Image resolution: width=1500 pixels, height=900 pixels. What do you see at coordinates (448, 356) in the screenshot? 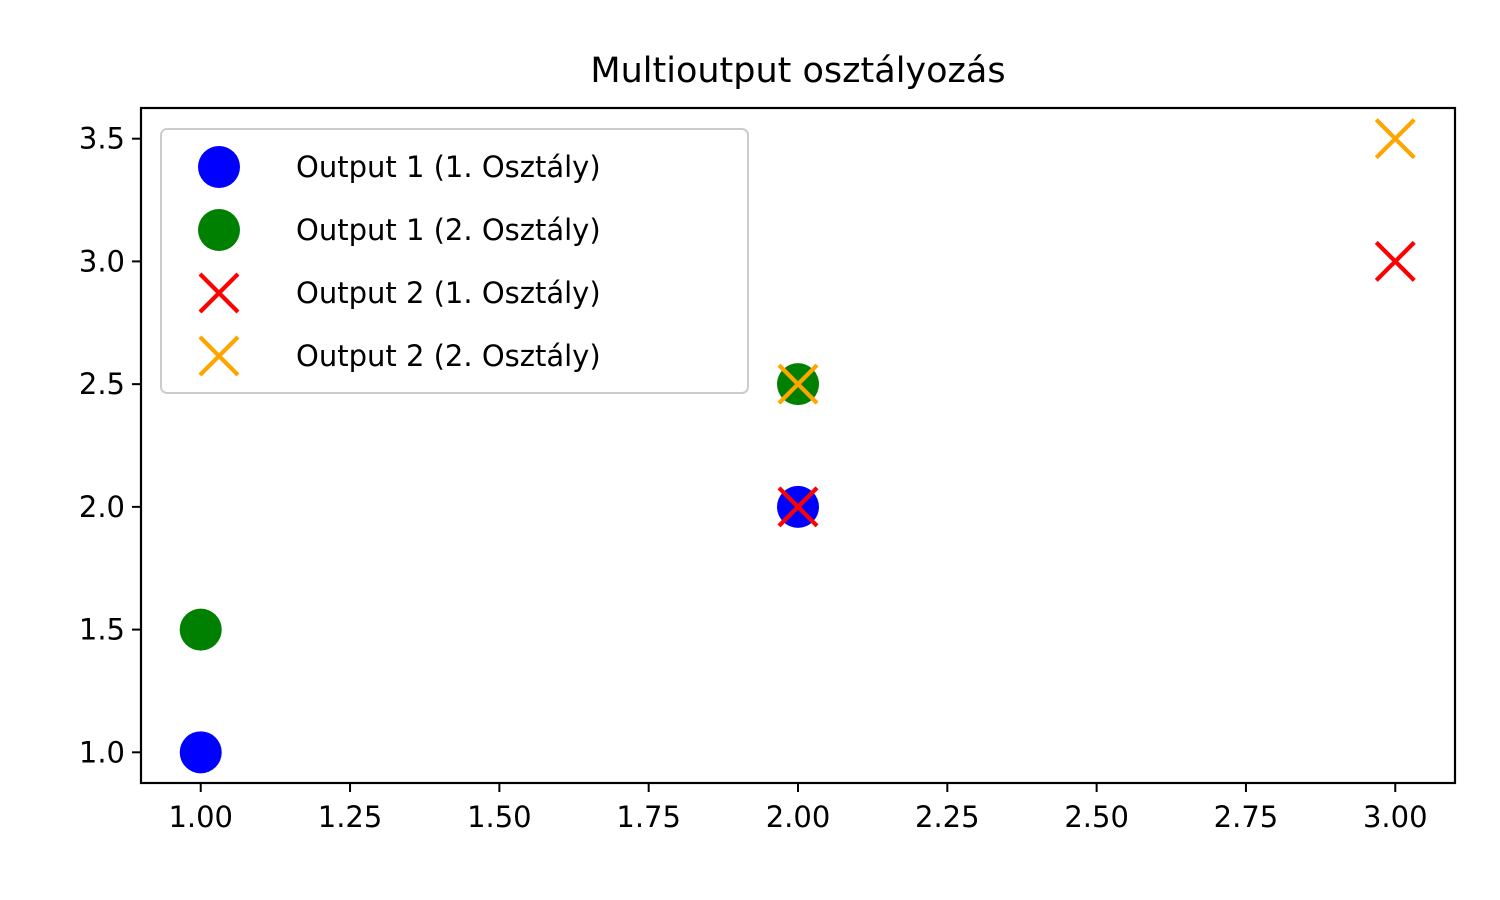
I see `legend-label: Output 2 (2. Osztály)` at bounding box center [448, 356].